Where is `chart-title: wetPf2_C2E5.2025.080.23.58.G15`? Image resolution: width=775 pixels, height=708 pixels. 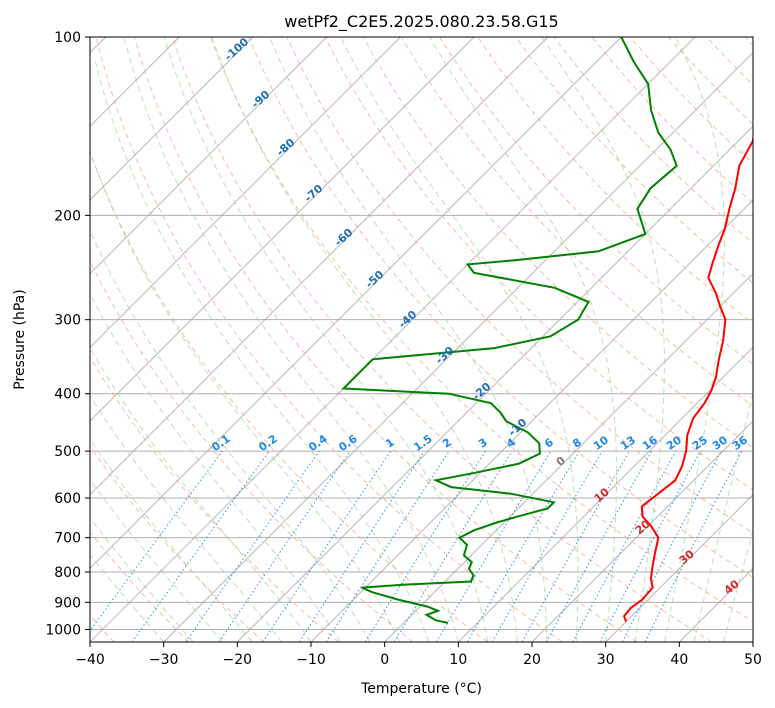
chart-title: wetPf2_C2E5.2025.080.23.58.G15 is located at coordinates (421, 22).